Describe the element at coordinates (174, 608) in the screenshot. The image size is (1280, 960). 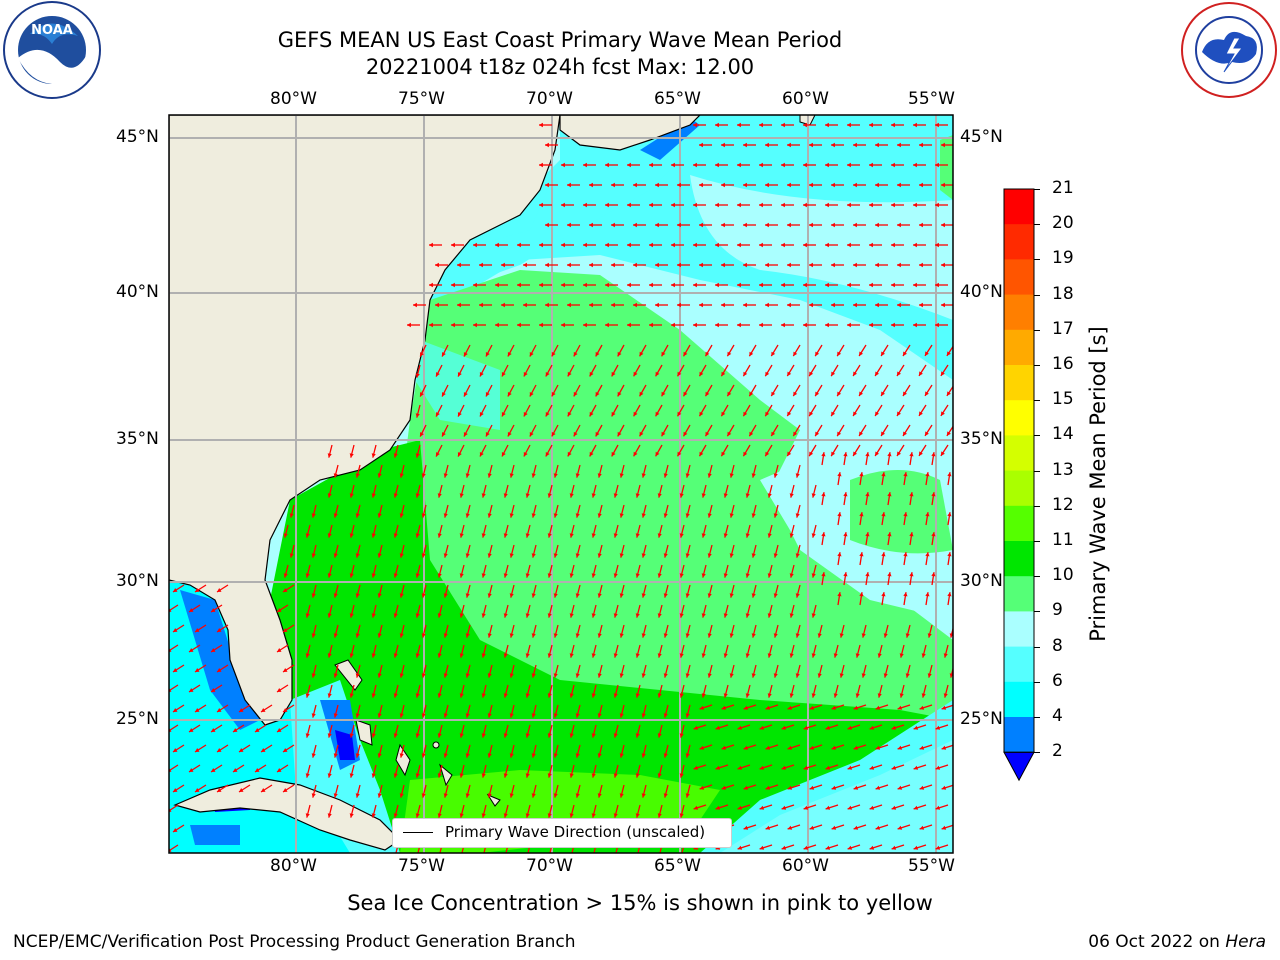
I see `wave-arrow-shaft` at that location.